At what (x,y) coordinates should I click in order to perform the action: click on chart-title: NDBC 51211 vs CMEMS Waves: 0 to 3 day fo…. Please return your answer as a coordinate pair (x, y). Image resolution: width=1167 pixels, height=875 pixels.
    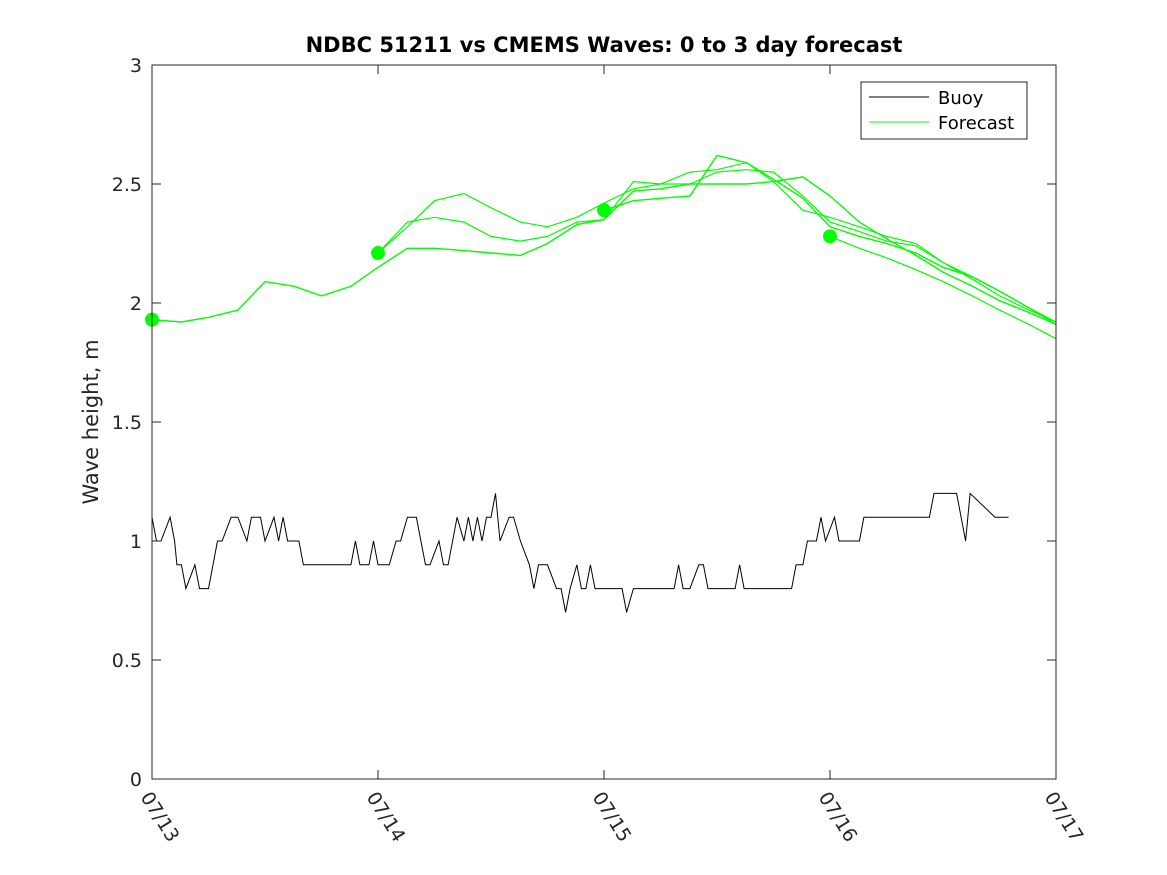
    Looking at the image, I should click on (604, 45).